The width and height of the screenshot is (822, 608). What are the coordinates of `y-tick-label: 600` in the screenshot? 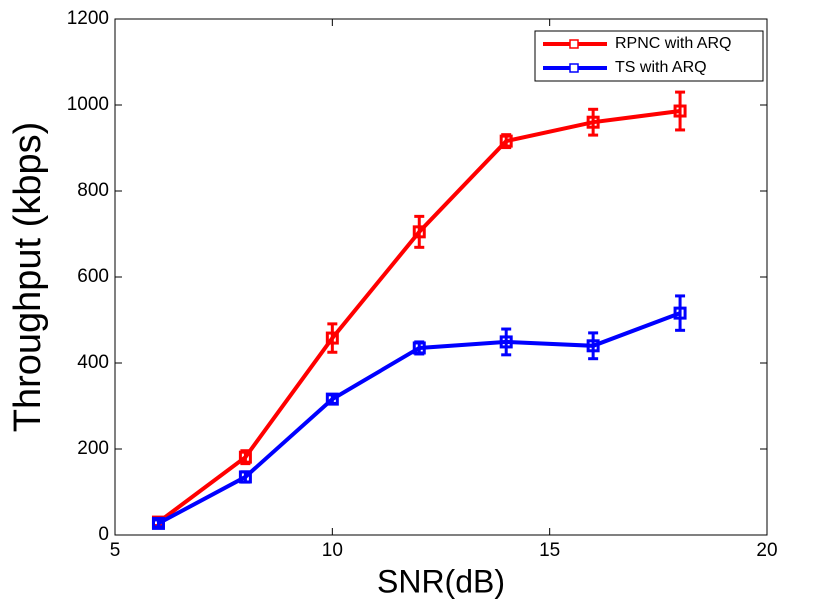 It's located at (93, 276).